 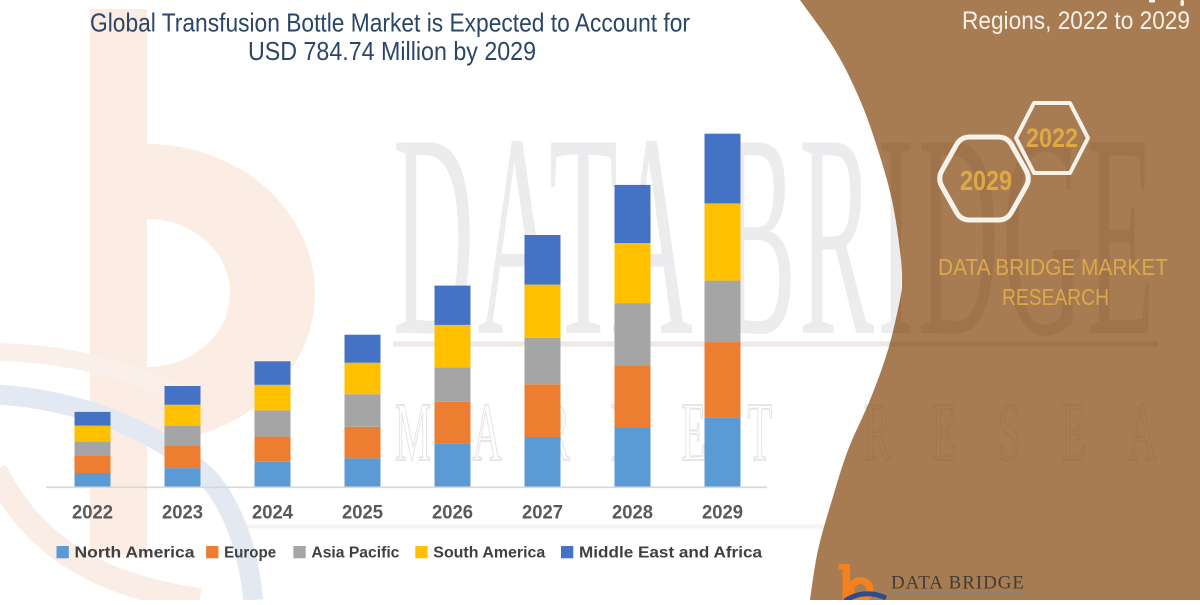 I want to click on svg-text: 2024, so click(x=272, y=513).